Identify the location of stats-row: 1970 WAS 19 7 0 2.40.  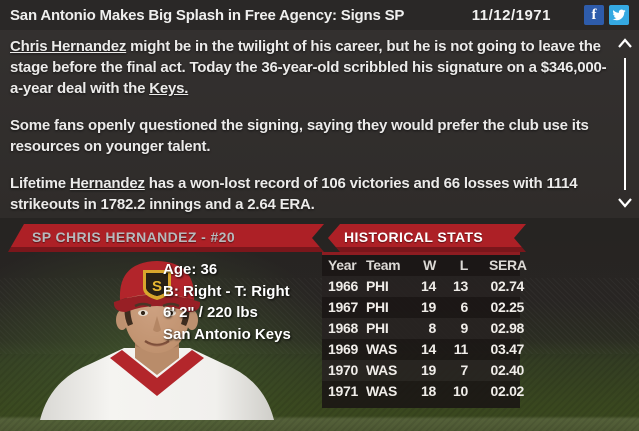
(423, 370).